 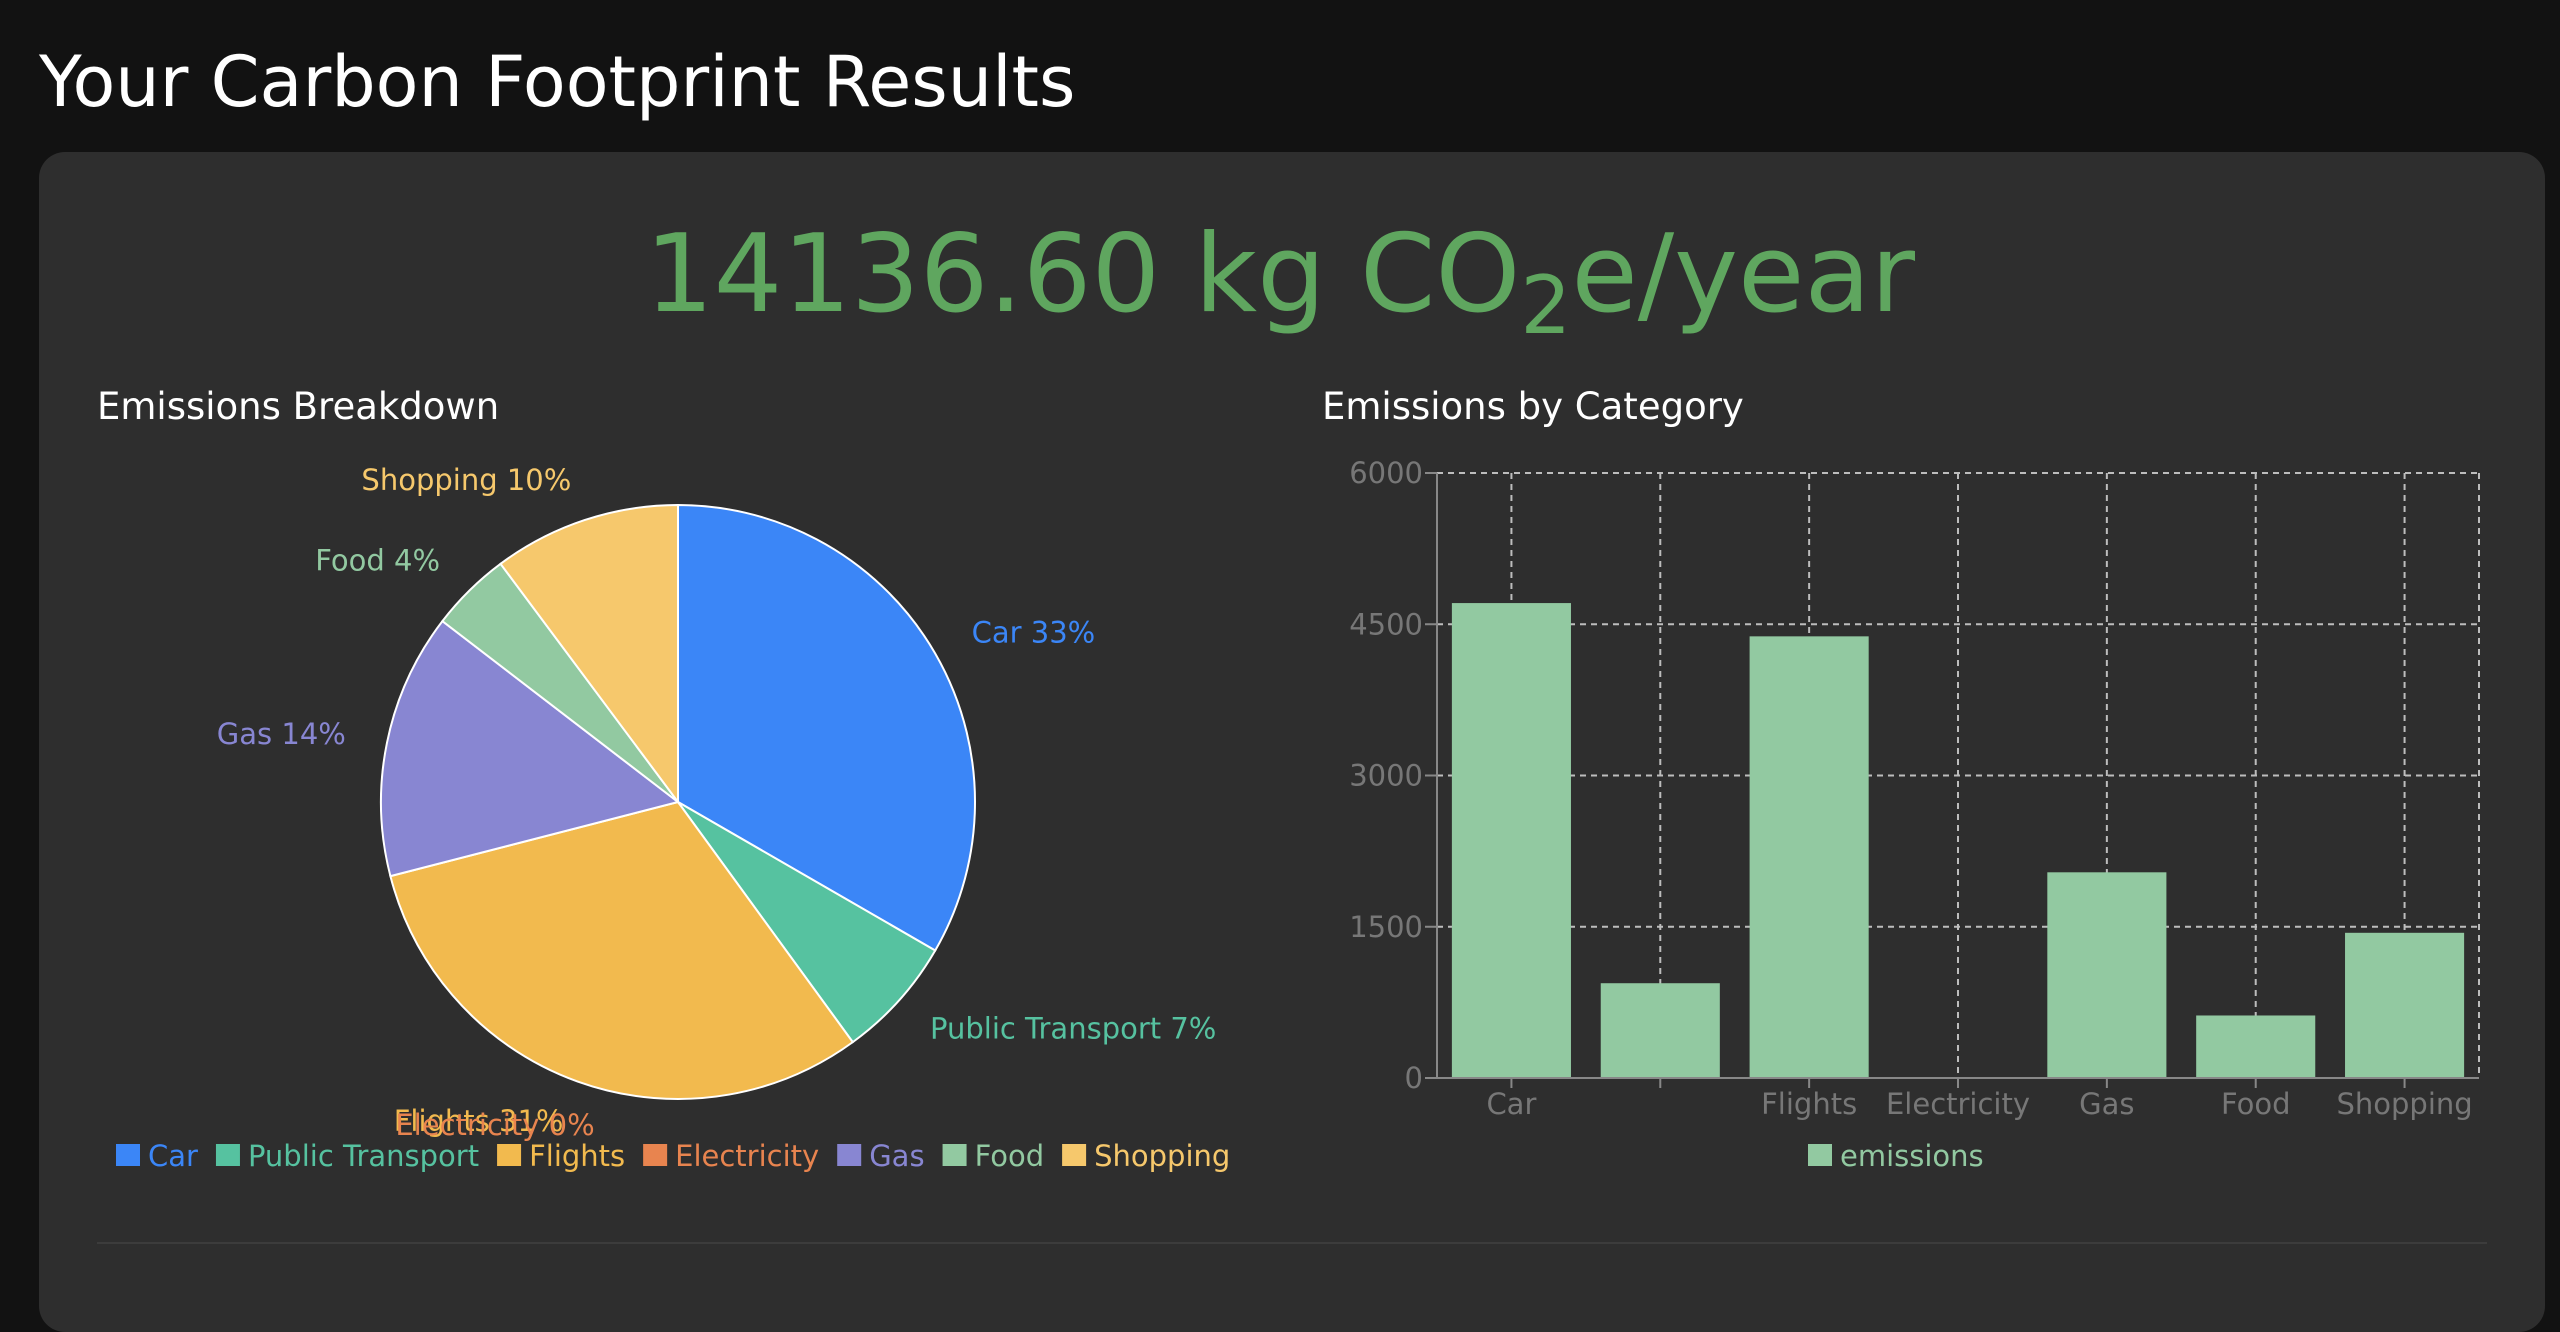 What do you see at coordinates (363, 1156) in the screenshot?
I see `legend-label: Public Transport` at bounding box center [363, 1156].